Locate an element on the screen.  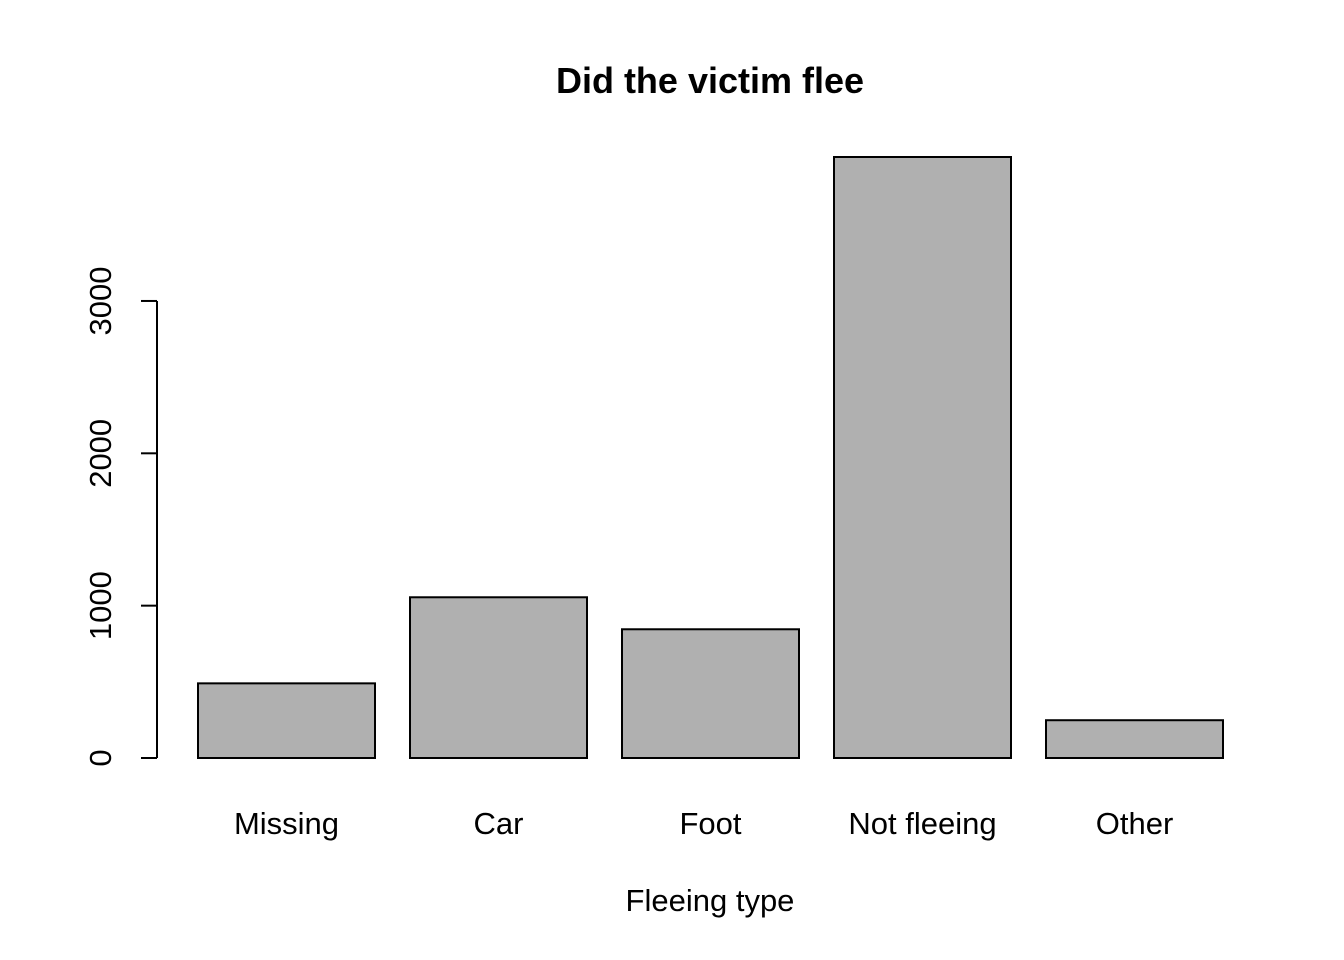
bar-missing is located at coordinates (286, 720).